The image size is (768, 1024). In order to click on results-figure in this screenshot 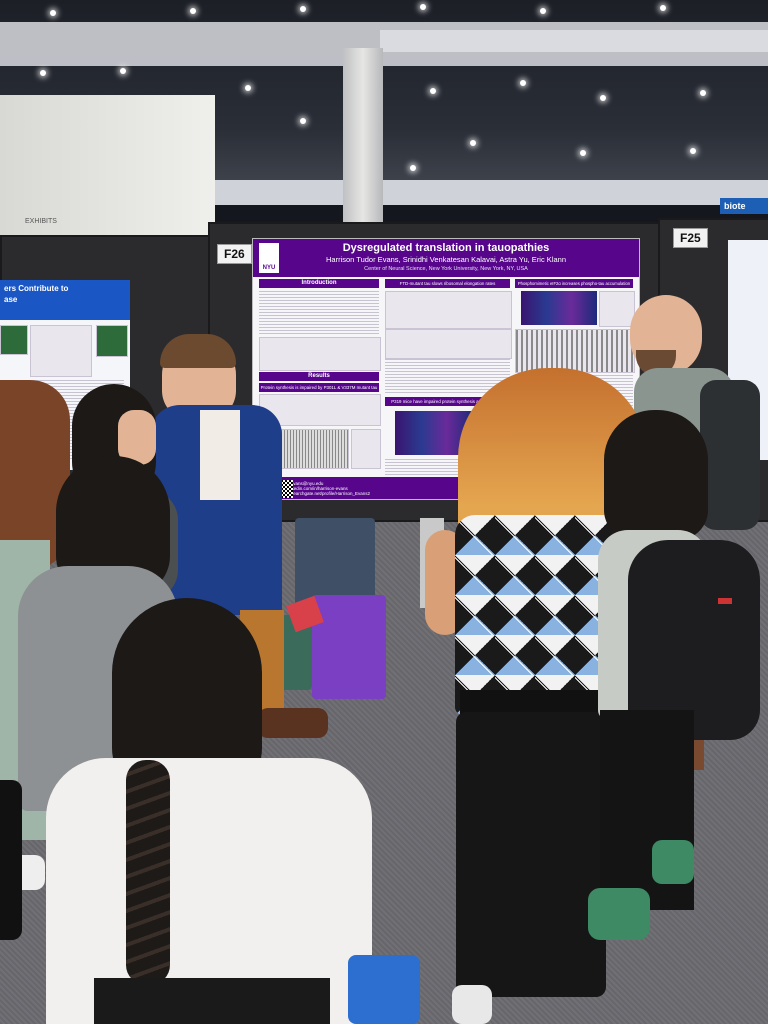, I will do `click(320, 410)`.